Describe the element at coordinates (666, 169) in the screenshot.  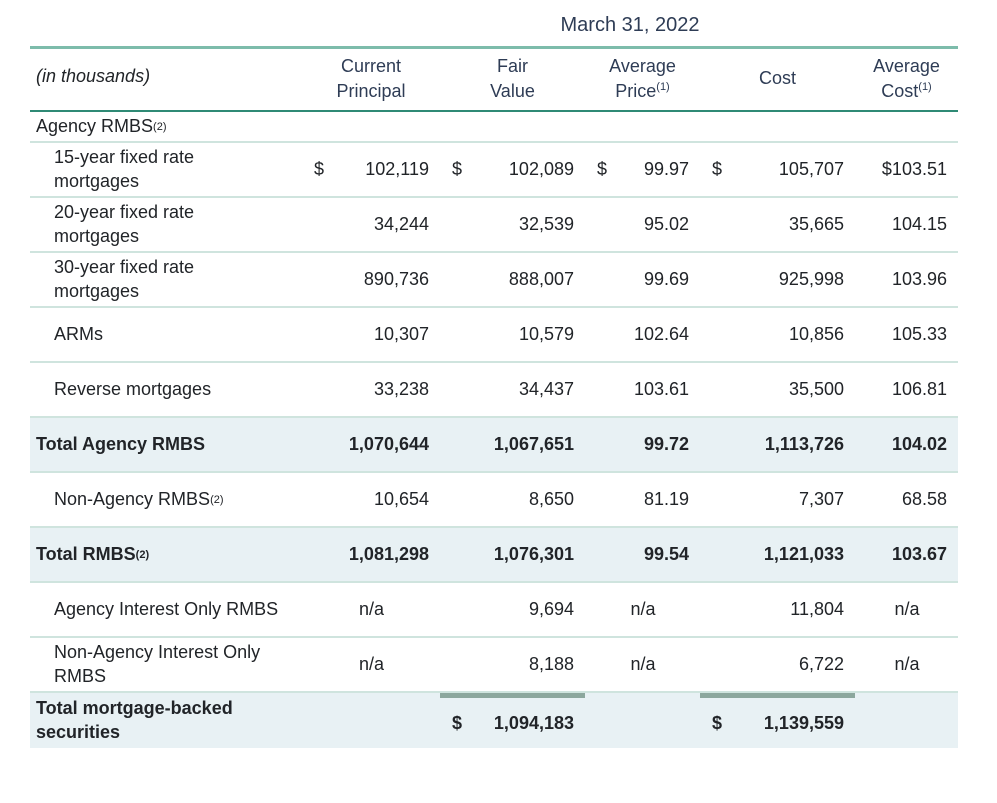
I see `cell-value: 99.97` at that location.